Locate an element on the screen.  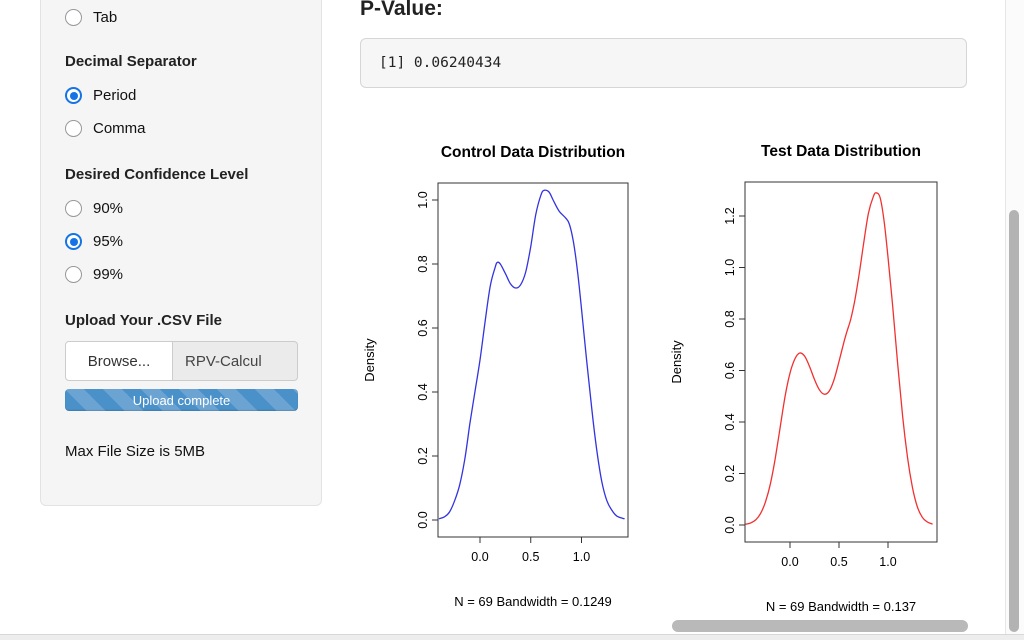
horizontal-scrollbar-thumb is located at coordinates (820, 626).